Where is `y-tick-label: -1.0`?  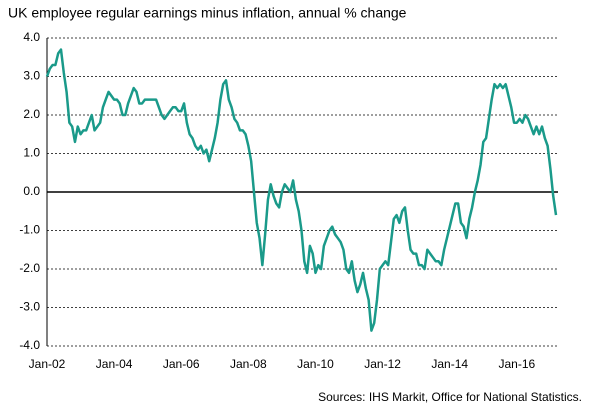
y-tick-label: -1.0 is located at coordinates (29, 230).